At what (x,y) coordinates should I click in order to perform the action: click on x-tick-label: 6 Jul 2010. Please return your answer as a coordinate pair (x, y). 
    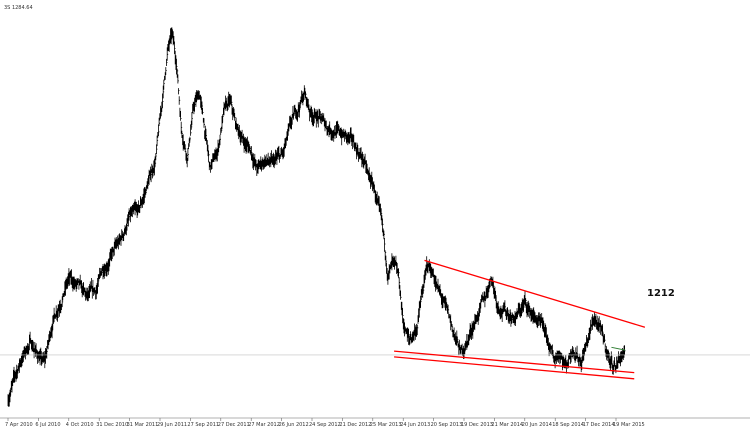
    Looking at the image, I should click on (47, 425).